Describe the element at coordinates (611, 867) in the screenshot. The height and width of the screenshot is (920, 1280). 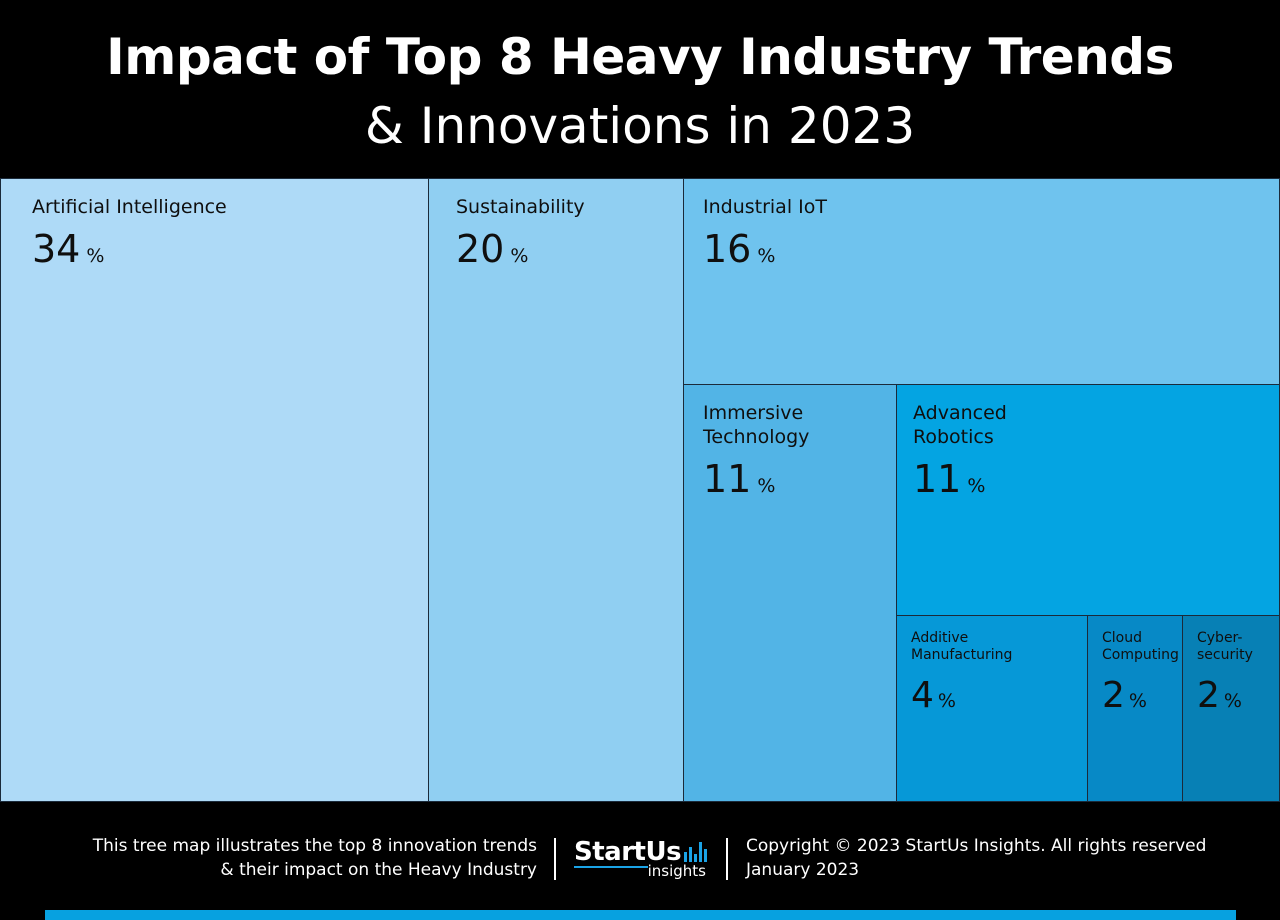
I see `logo-underline` at that location.